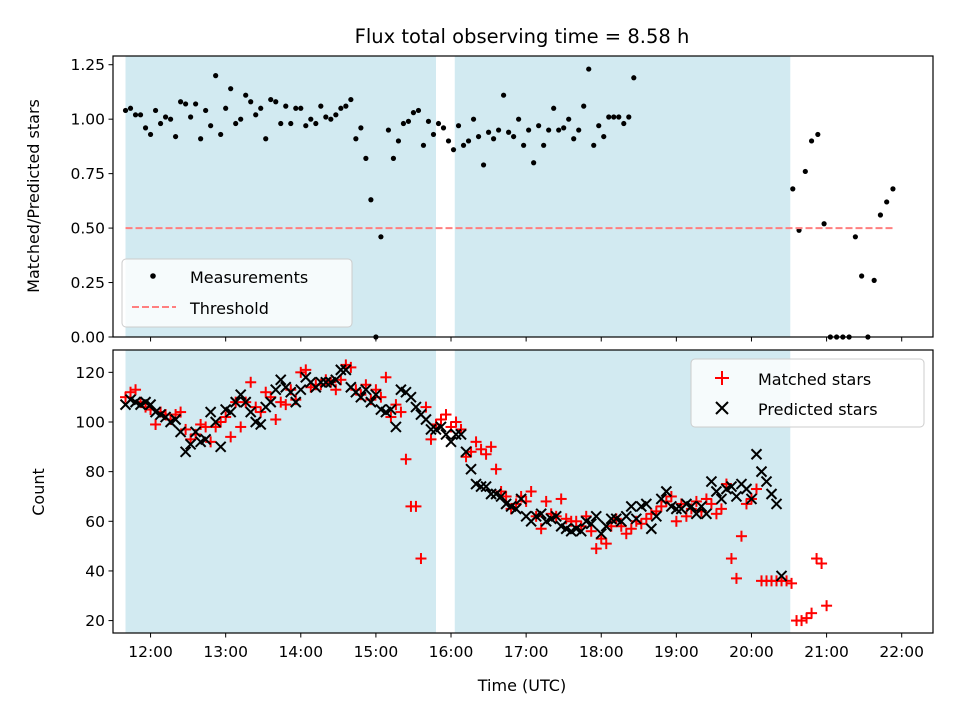  What do you see at coordinates (87, 338) in the screenshot?
I see `y-tick-label: 0.00` at bounding box center [87, 338].